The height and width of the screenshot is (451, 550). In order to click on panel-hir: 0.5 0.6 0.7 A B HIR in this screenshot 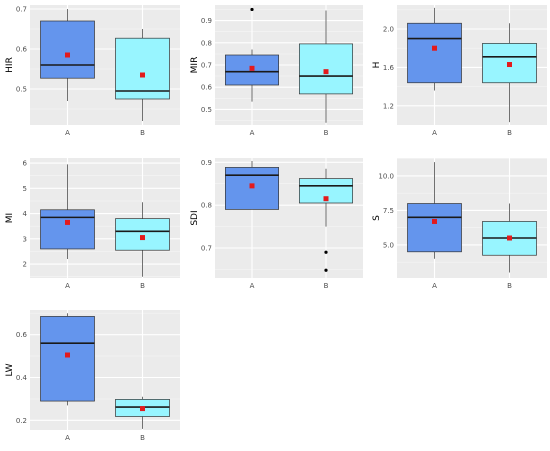, I will do `click(92, 71)`.